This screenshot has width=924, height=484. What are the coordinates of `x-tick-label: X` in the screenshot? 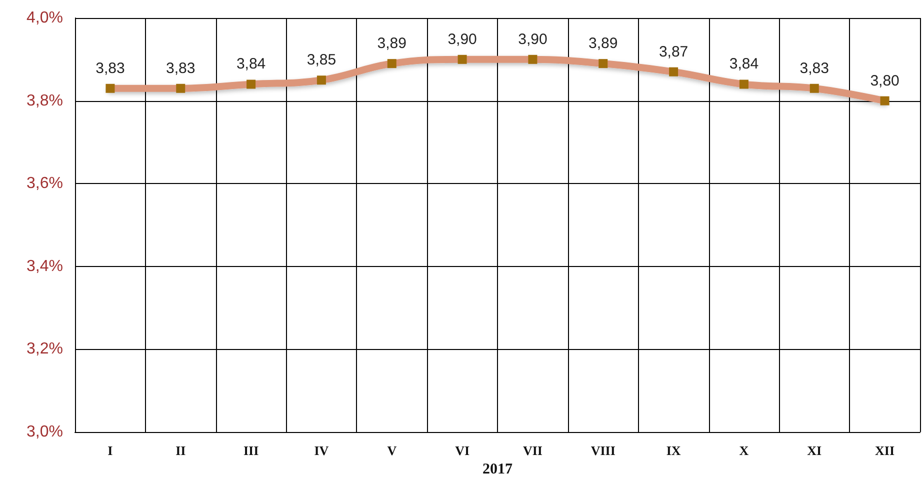 It's located at (744, 450).